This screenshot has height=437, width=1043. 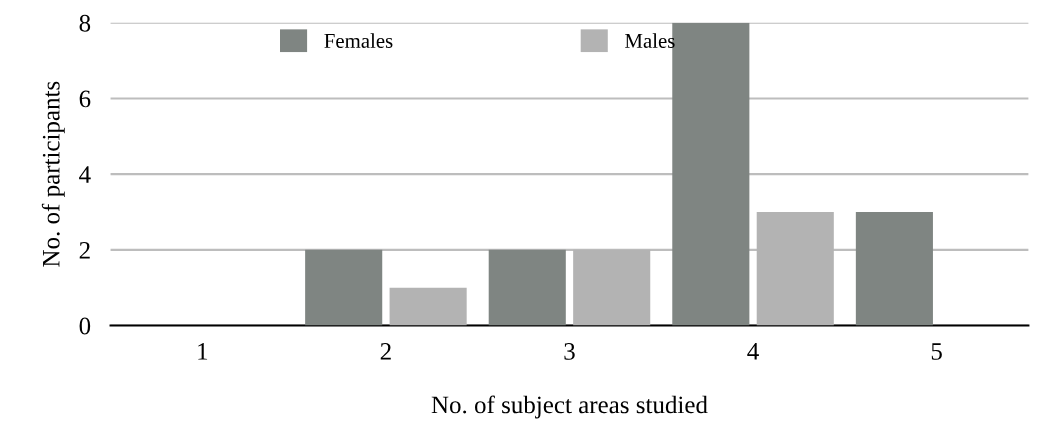 What do you see at coordinates (569, 351) in the screenshot?
I see `x-tick-label: 3` at bounding box center [569, 351].